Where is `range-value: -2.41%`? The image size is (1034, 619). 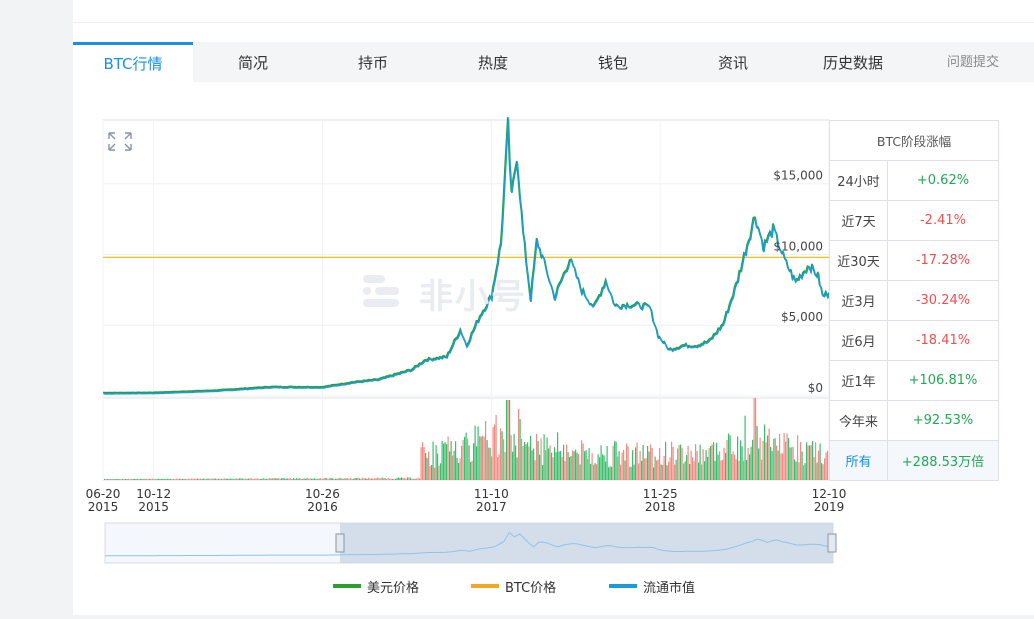 range-value: -2.41% is located at coordinates (943, 220).